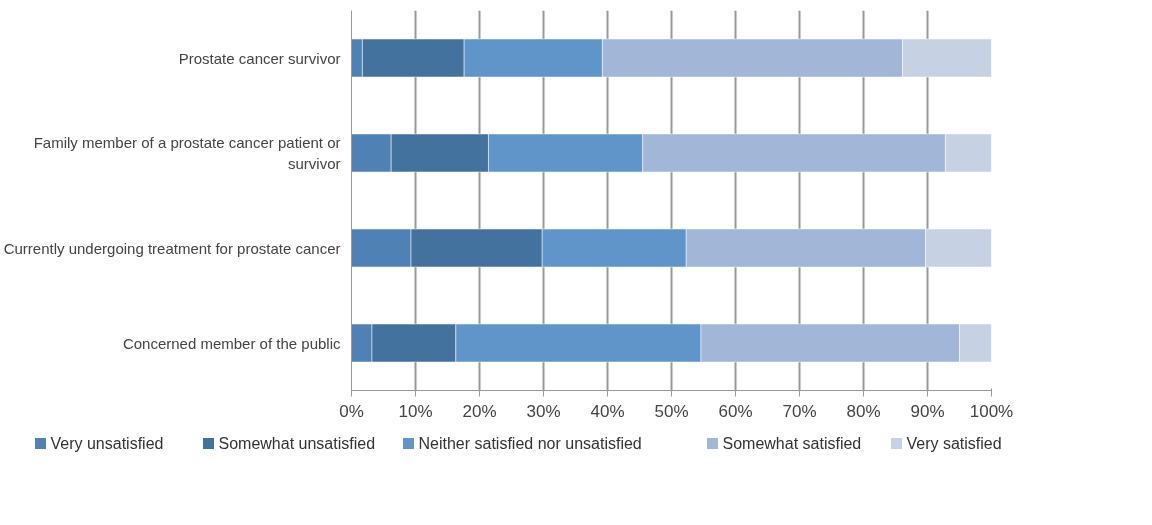 The image size is (1152, 525). I want to click on y-tick-label: Family member of a prostate cancer patient or survivor, so click(187, 153).